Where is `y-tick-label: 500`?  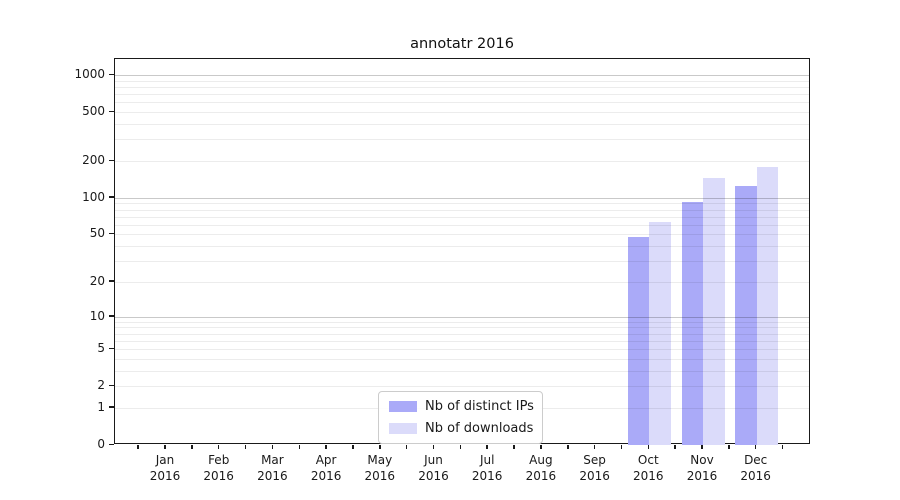 y-tick-label: 500 is located at coordinates (93, 111).